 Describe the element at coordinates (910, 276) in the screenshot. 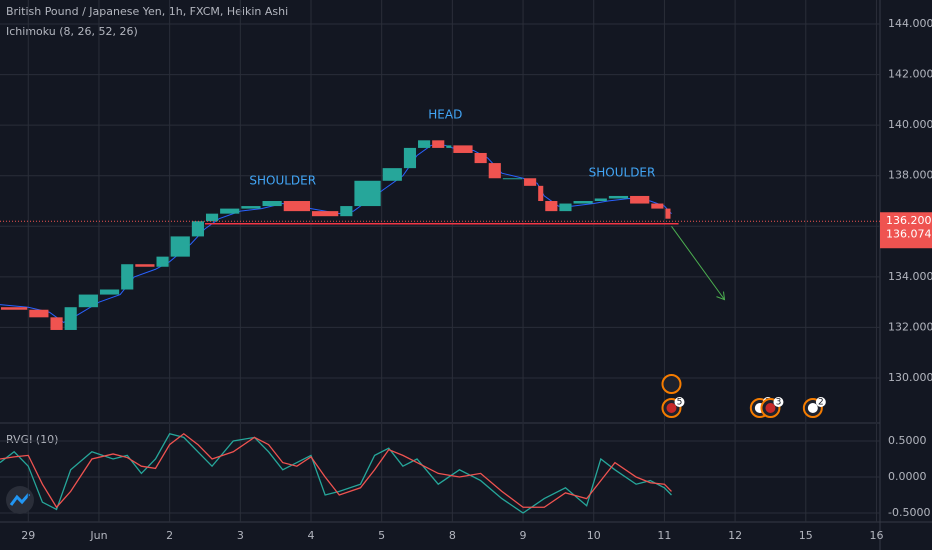

I see `y-tick-label: 134.000` at that location.